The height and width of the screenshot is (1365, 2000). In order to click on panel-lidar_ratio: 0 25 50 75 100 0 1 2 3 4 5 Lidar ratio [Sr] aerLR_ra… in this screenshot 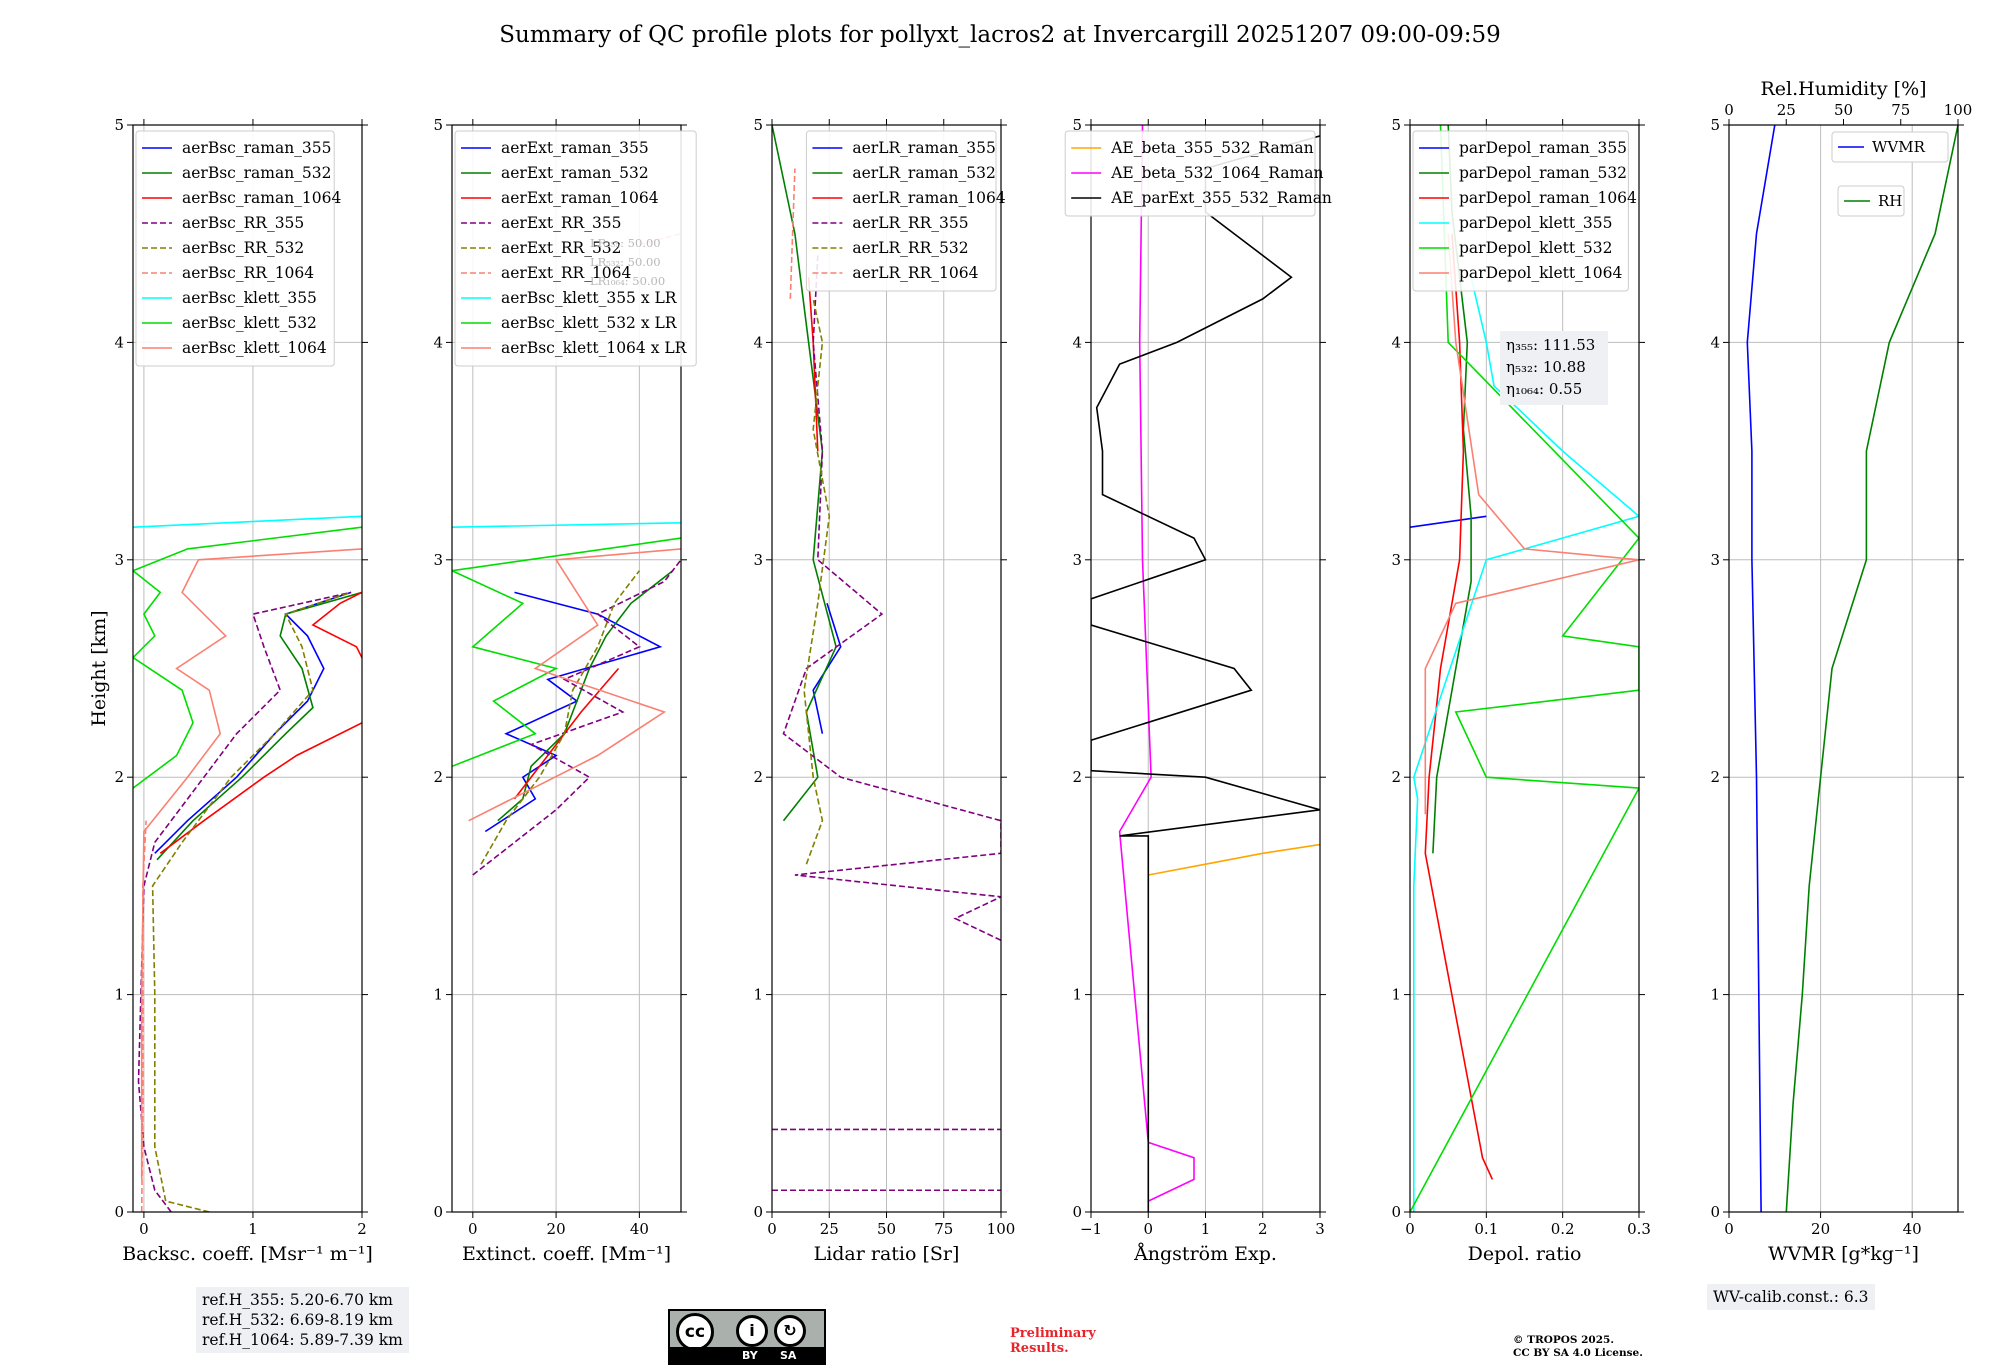, I will do `click(884, 690)`.